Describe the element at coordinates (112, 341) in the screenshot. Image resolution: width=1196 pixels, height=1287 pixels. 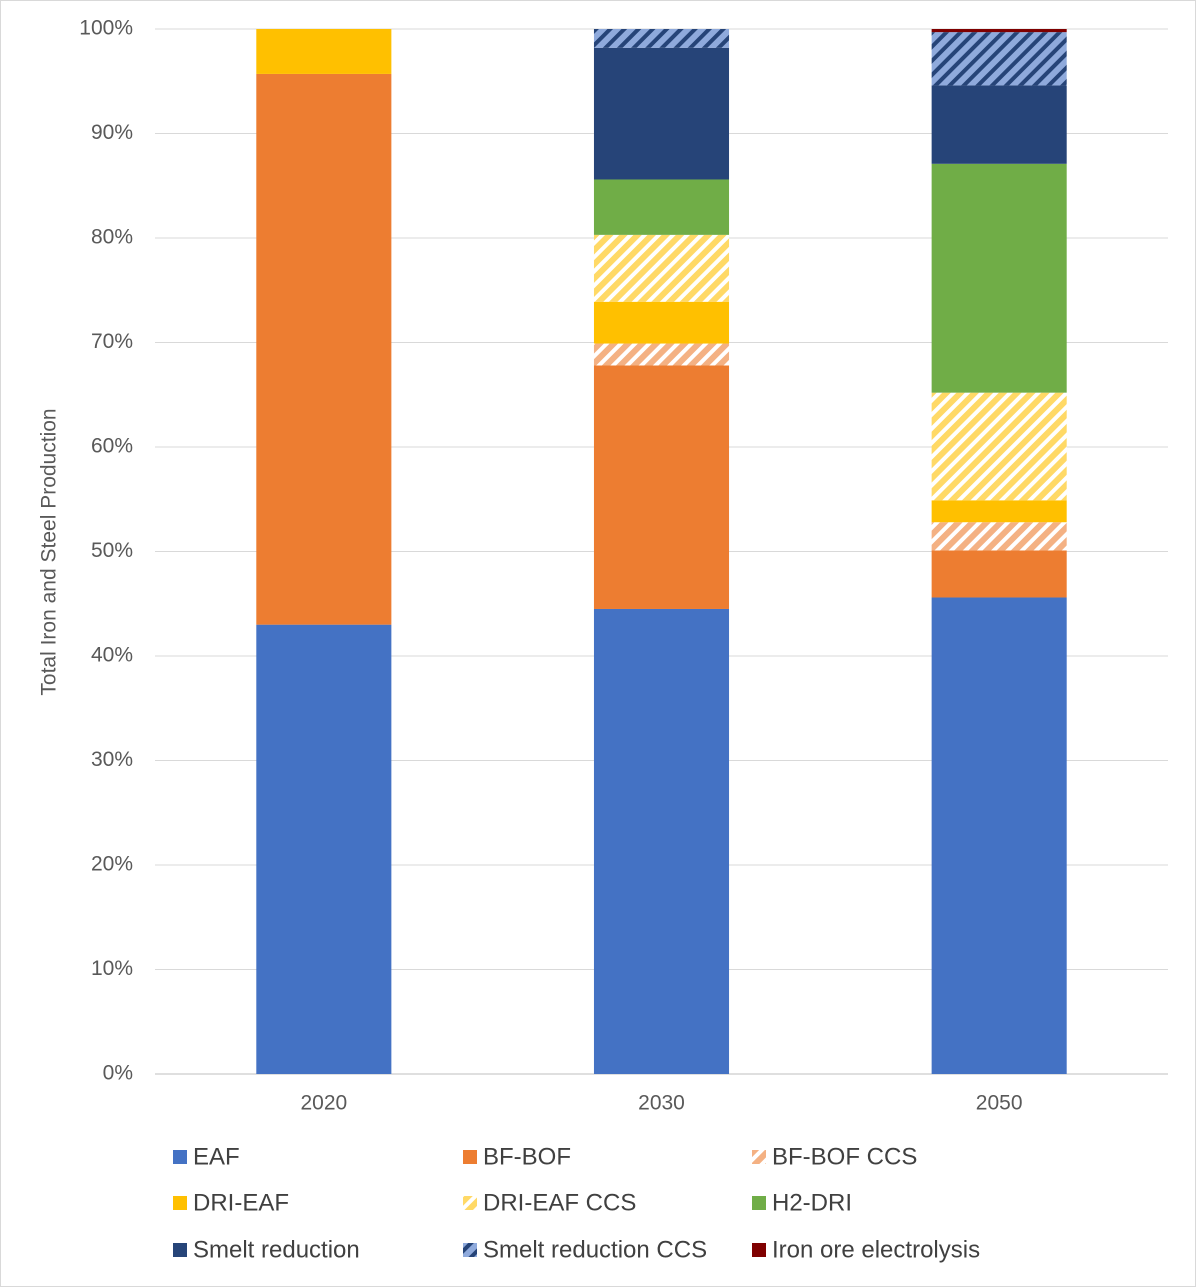
I see `y-tick-label: 70%` at that location.